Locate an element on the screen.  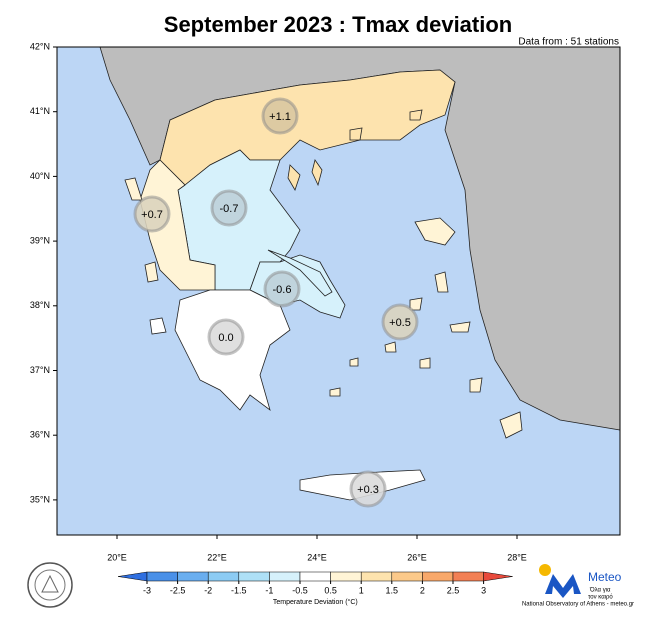
lat-tick-label: 38°N is located at coordinates (40, 305).